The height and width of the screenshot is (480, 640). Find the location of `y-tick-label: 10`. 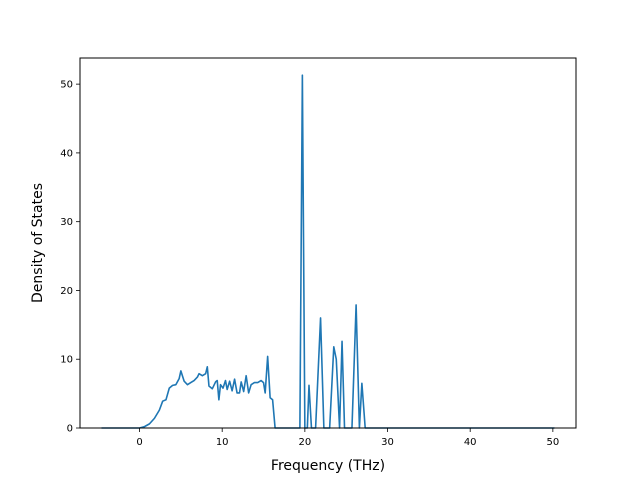

y-tick-label: 10 is located at coordinates (66, 360).